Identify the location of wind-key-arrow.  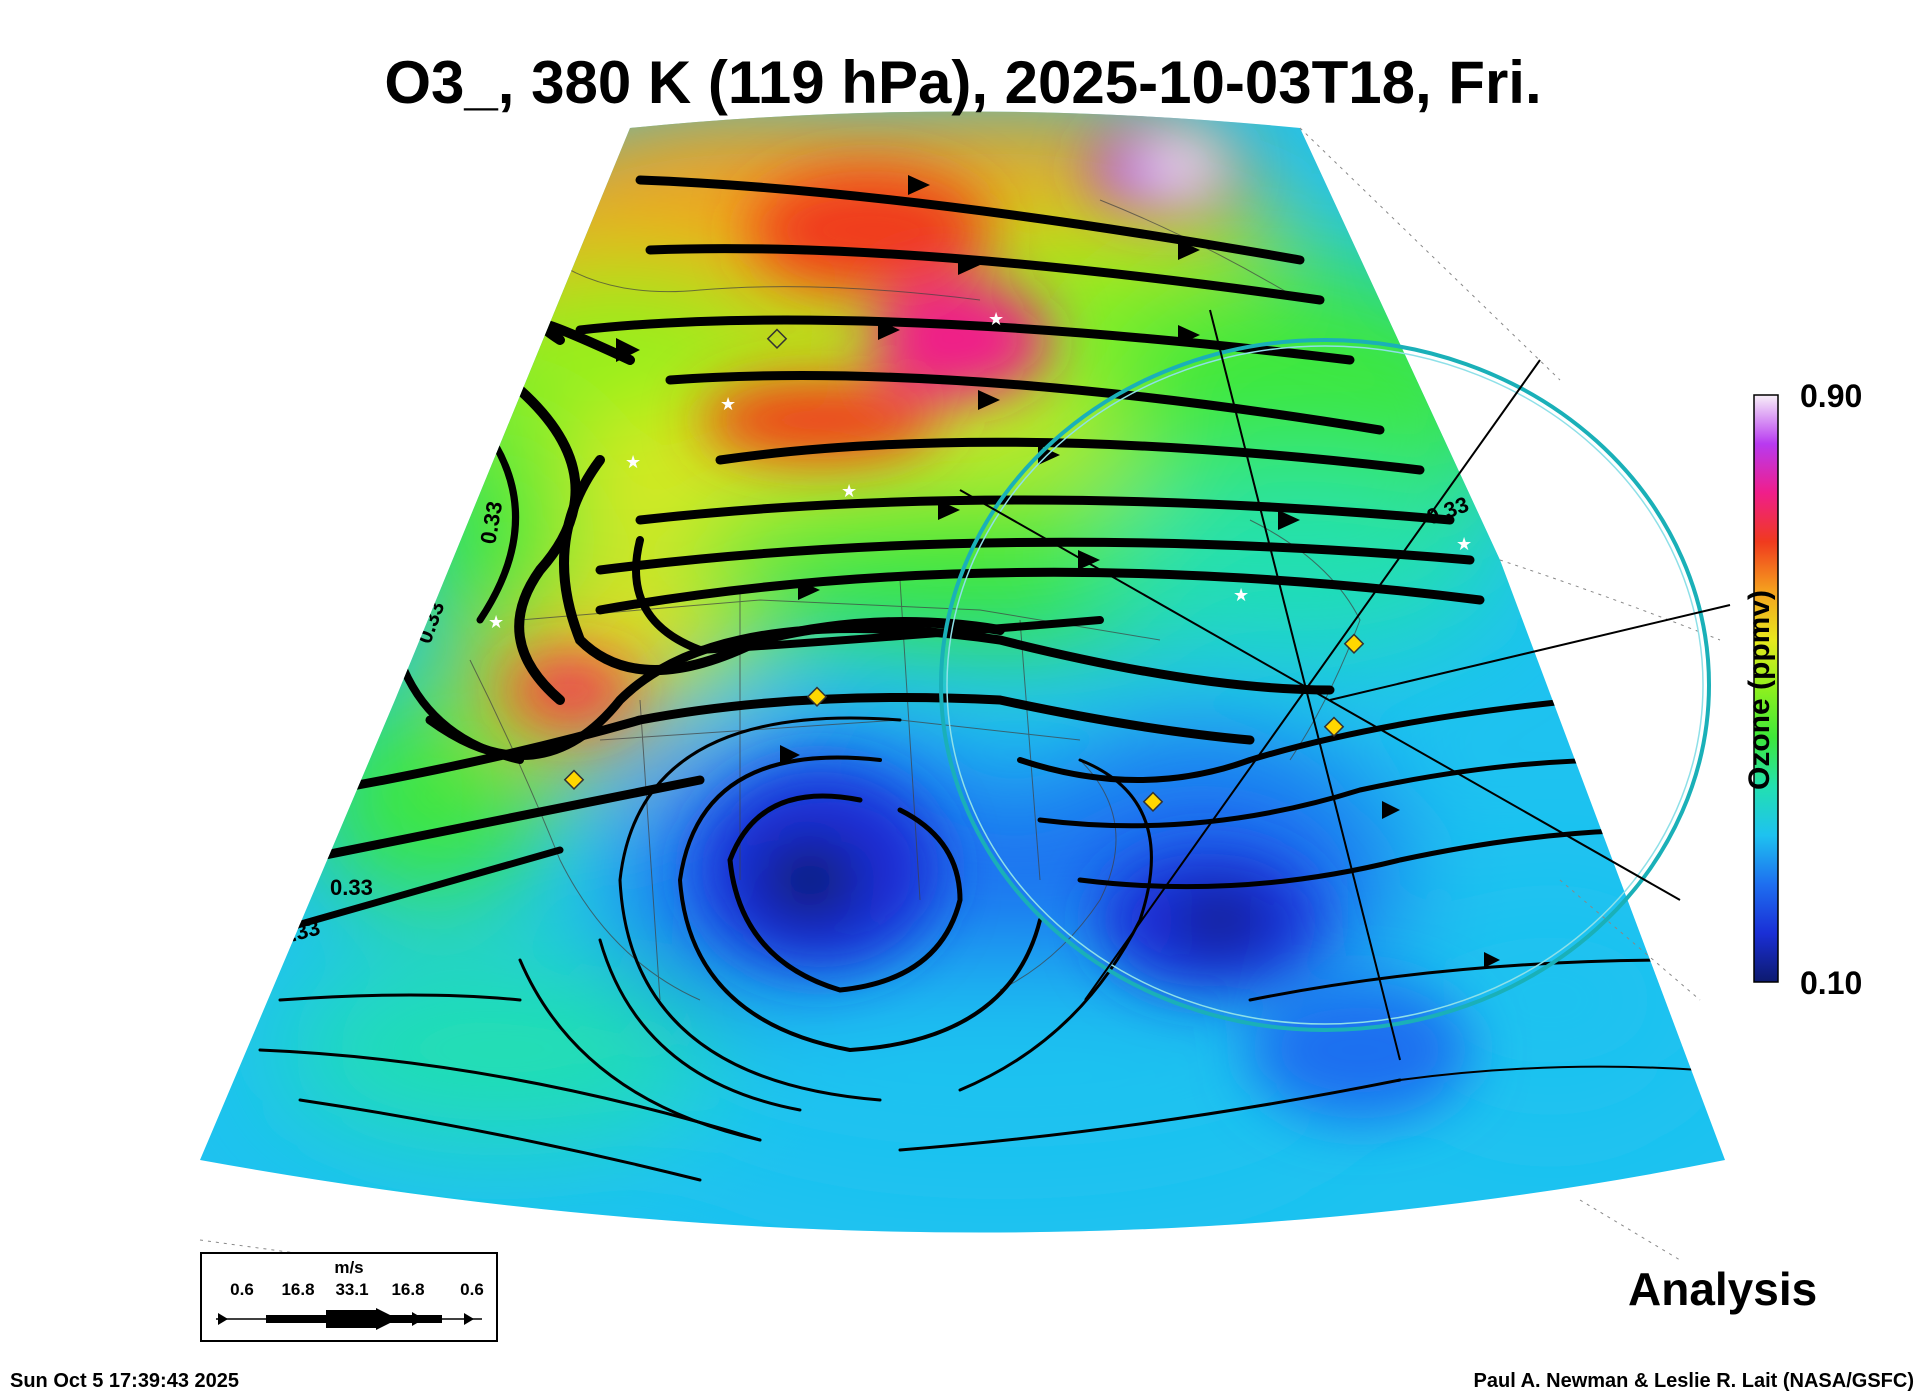
(349, 1319).